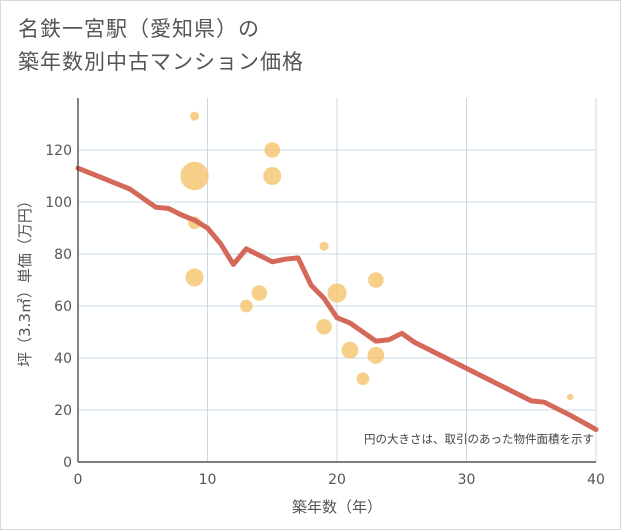 The width and height of the screenshot is (621, 530). What do you see at coordinates (139, 29) in the screenshot?
I see `chart-title-line-1: 名鉄一宮駅（愛知県）の` at bounding box center [139, 29].